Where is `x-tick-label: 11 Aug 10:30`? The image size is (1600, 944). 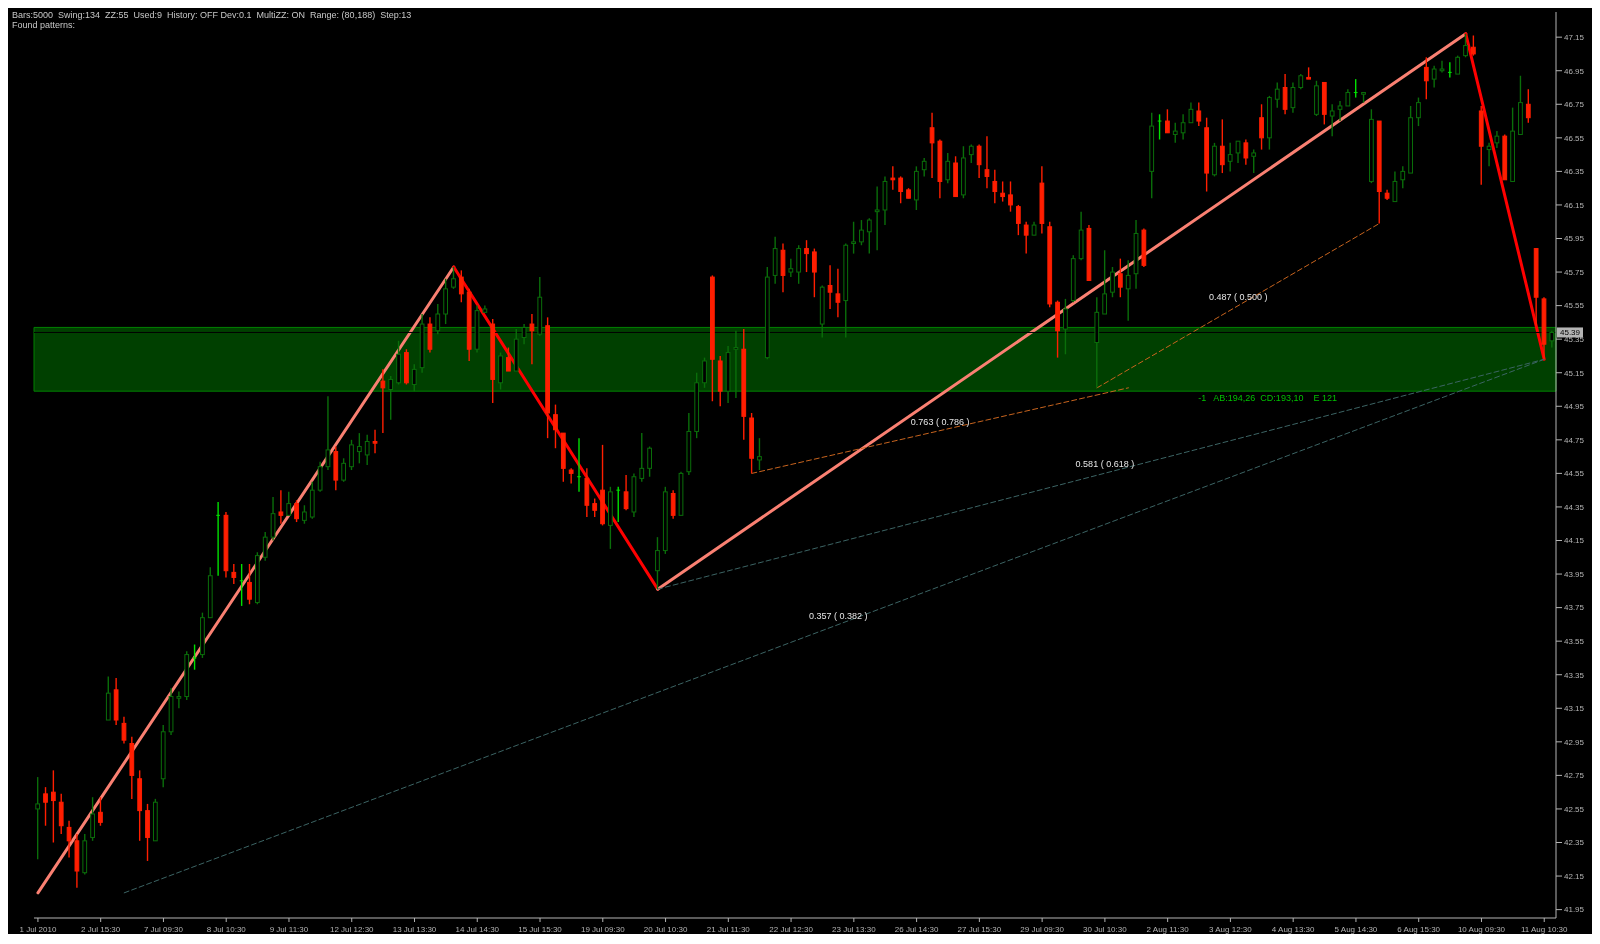
x-tick-label: 11 Aug 10:30 is located at coordinates (1544, 929).